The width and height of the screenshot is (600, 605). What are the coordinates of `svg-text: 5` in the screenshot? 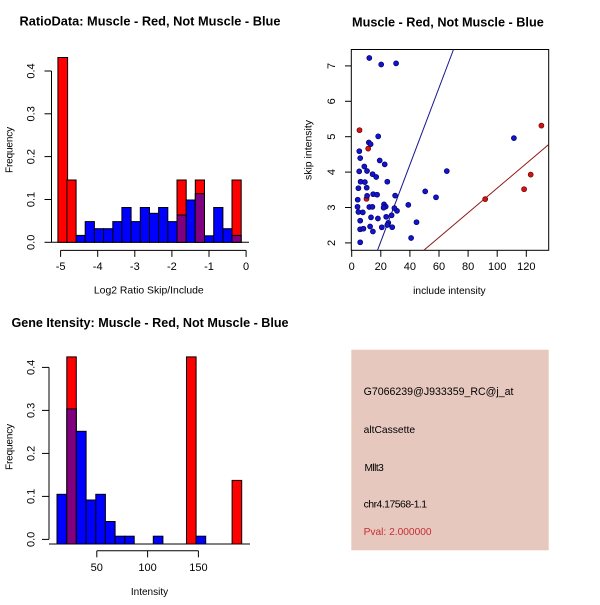 It's located at (332, 137).